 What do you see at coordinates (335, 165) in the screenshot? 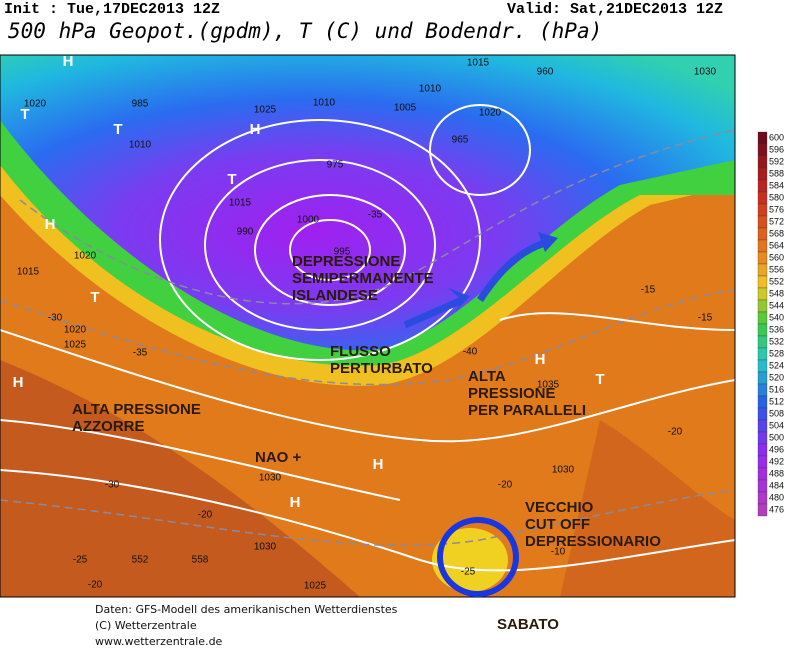
I see `contour-label: 975` at bounding box center [335, 165].